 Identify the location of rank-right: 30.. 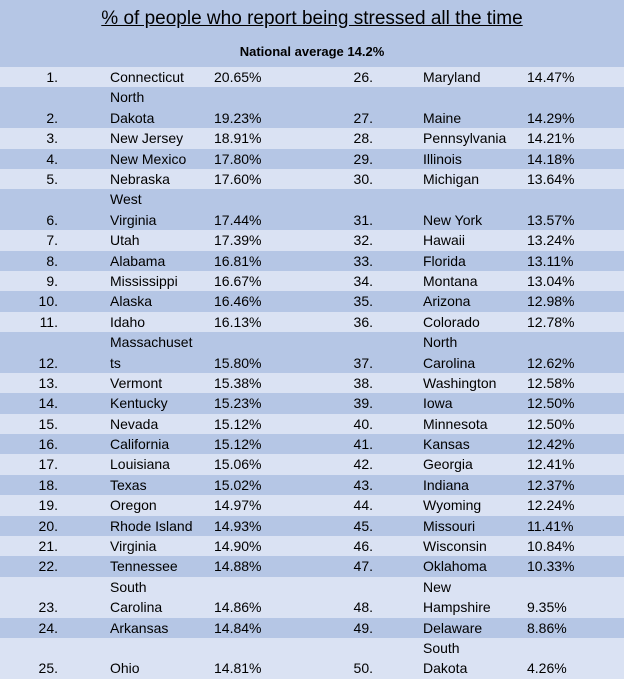
(363, 178).